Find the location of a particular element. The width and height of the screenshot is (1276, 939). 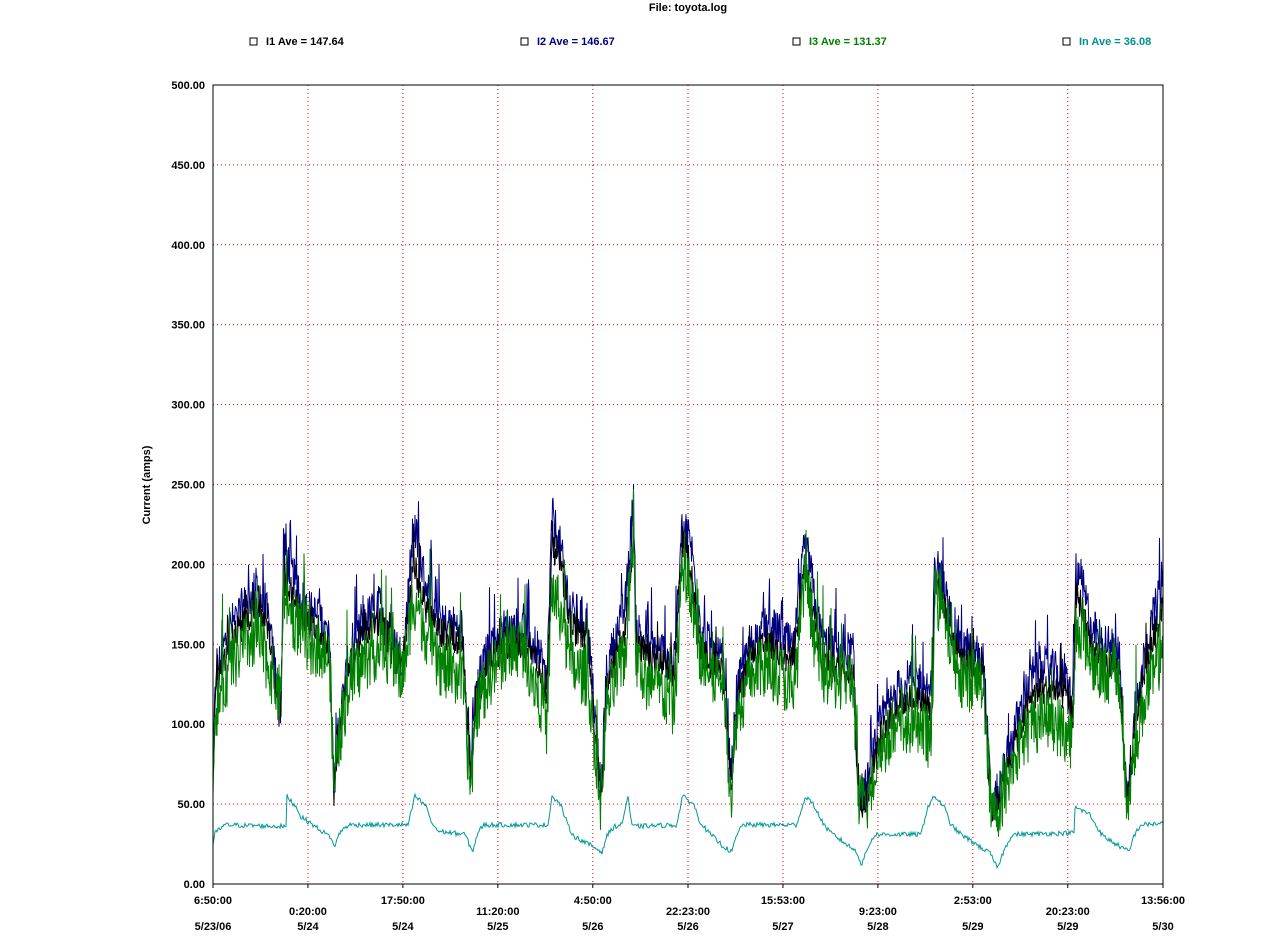

y-tick-label: 100.00 is located at coordinates (188, 725).